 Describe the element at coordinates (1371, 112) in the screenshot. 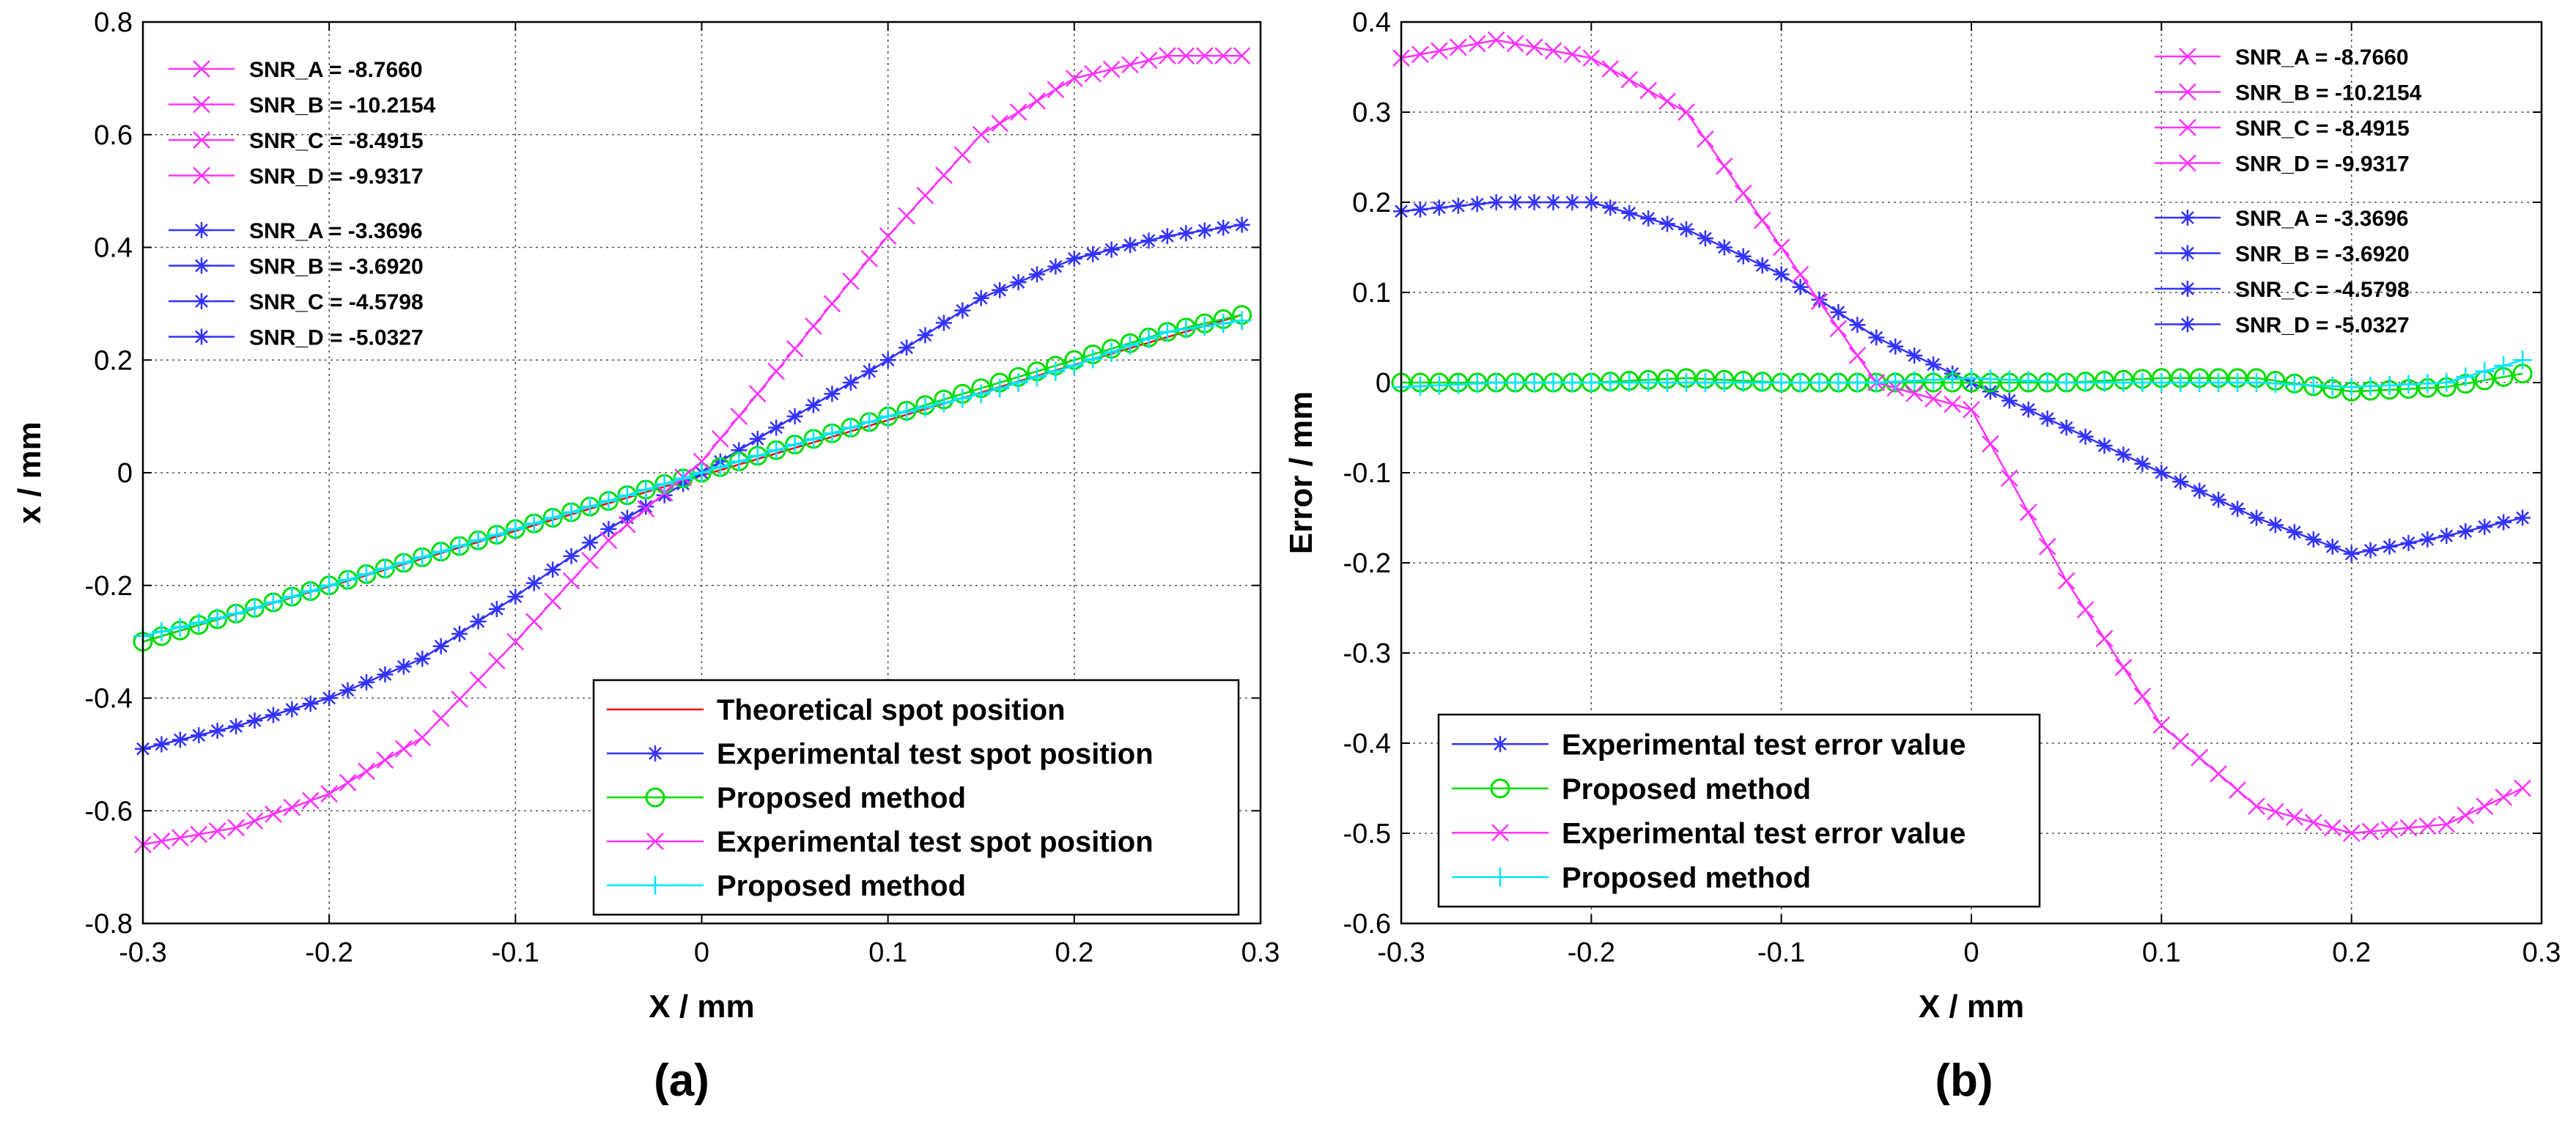

I see `y-tick-label: 0.3` at that location.